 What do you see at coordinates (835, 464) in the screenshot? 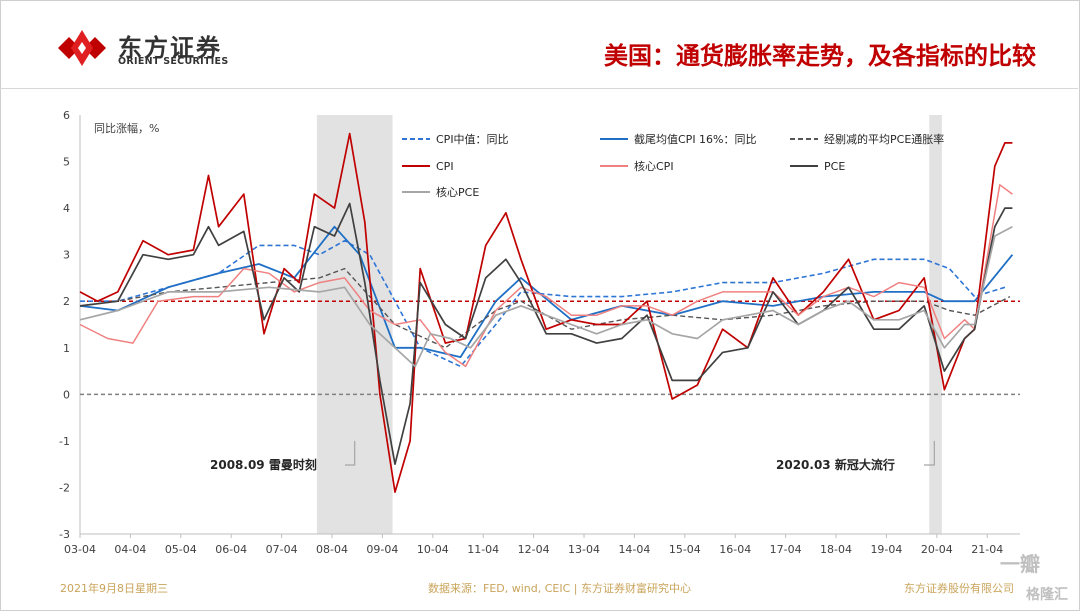
I see `annotation-label-1: 2020.03 新冠大流行` at bounding box center [835, 464].